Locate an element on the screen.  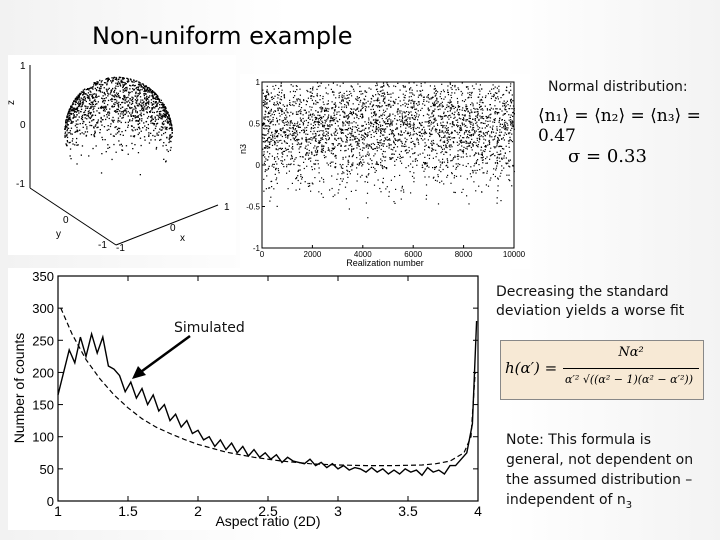
scatter-y-tick-label: 1 is located at coordinates (258, 82).